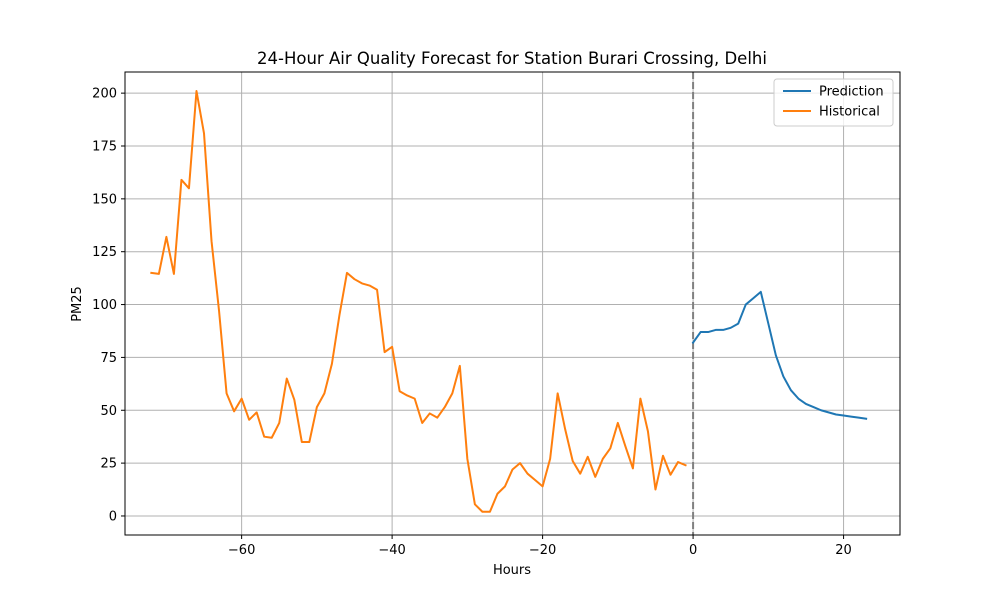  I want to click on y-tick-label: 25, so click(108, 464).